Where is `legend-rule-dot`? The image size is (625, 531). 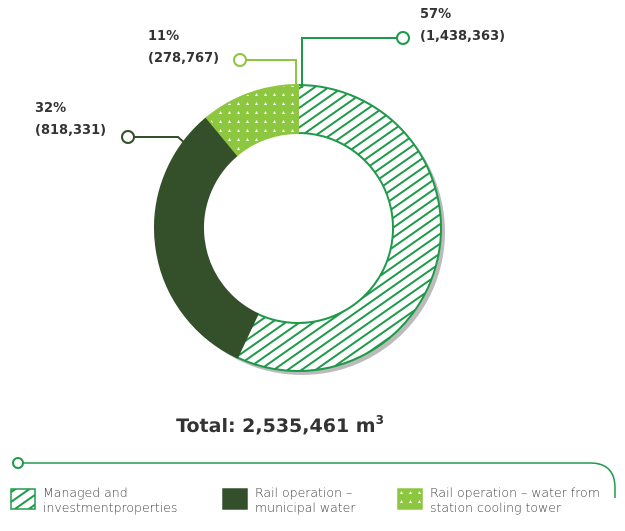
legend-rule-dot is located at coordinates (18, 463).